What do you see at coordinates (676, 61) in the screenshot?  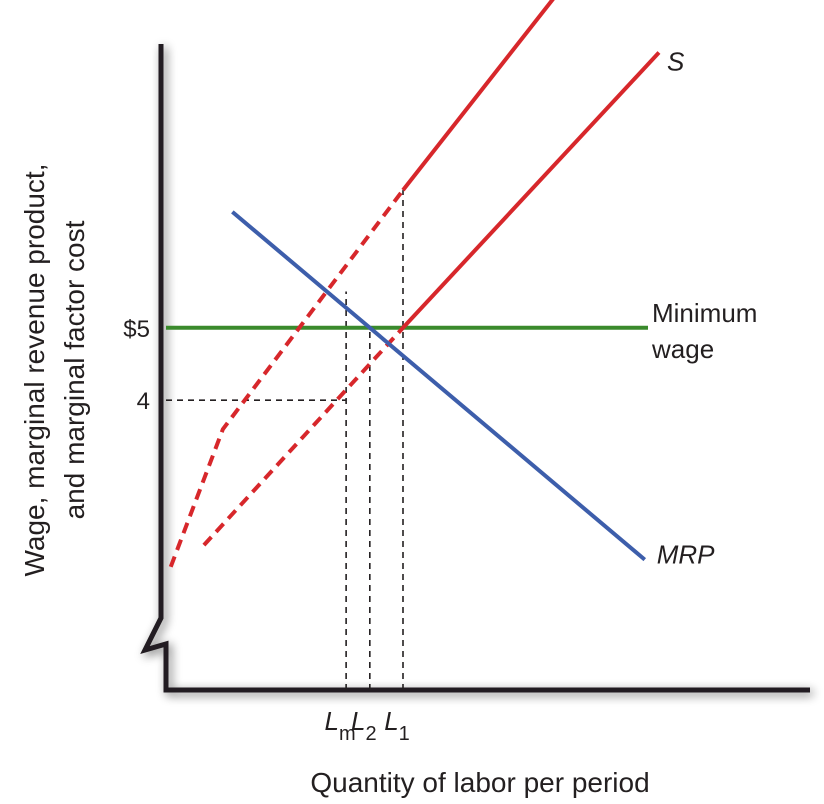 I see `s-label: S` at bounding box center [676, 61].